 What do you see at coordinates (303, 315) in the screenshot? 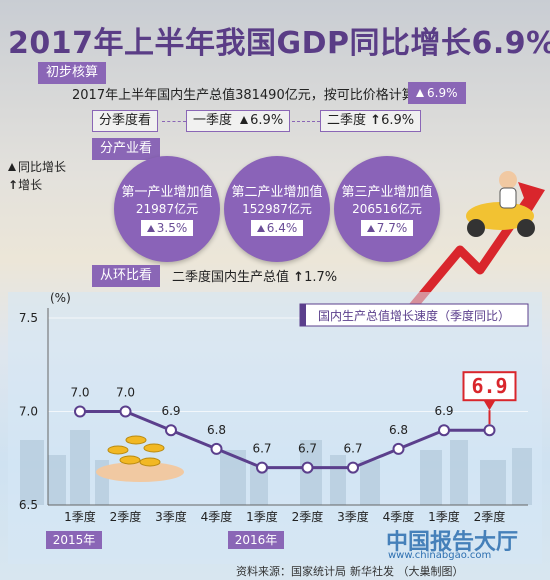
I see `chart-title-accent` at bounding box center [303, 315].